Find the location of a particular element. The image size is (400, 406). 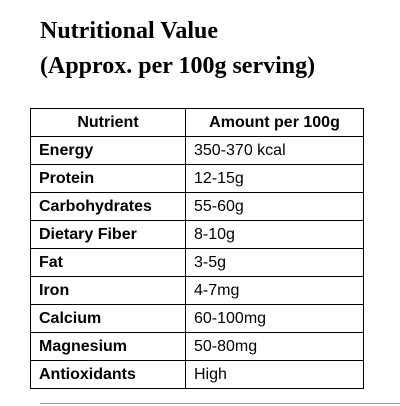

amount-cell: 55-60g is located at coordinates (274, 206).